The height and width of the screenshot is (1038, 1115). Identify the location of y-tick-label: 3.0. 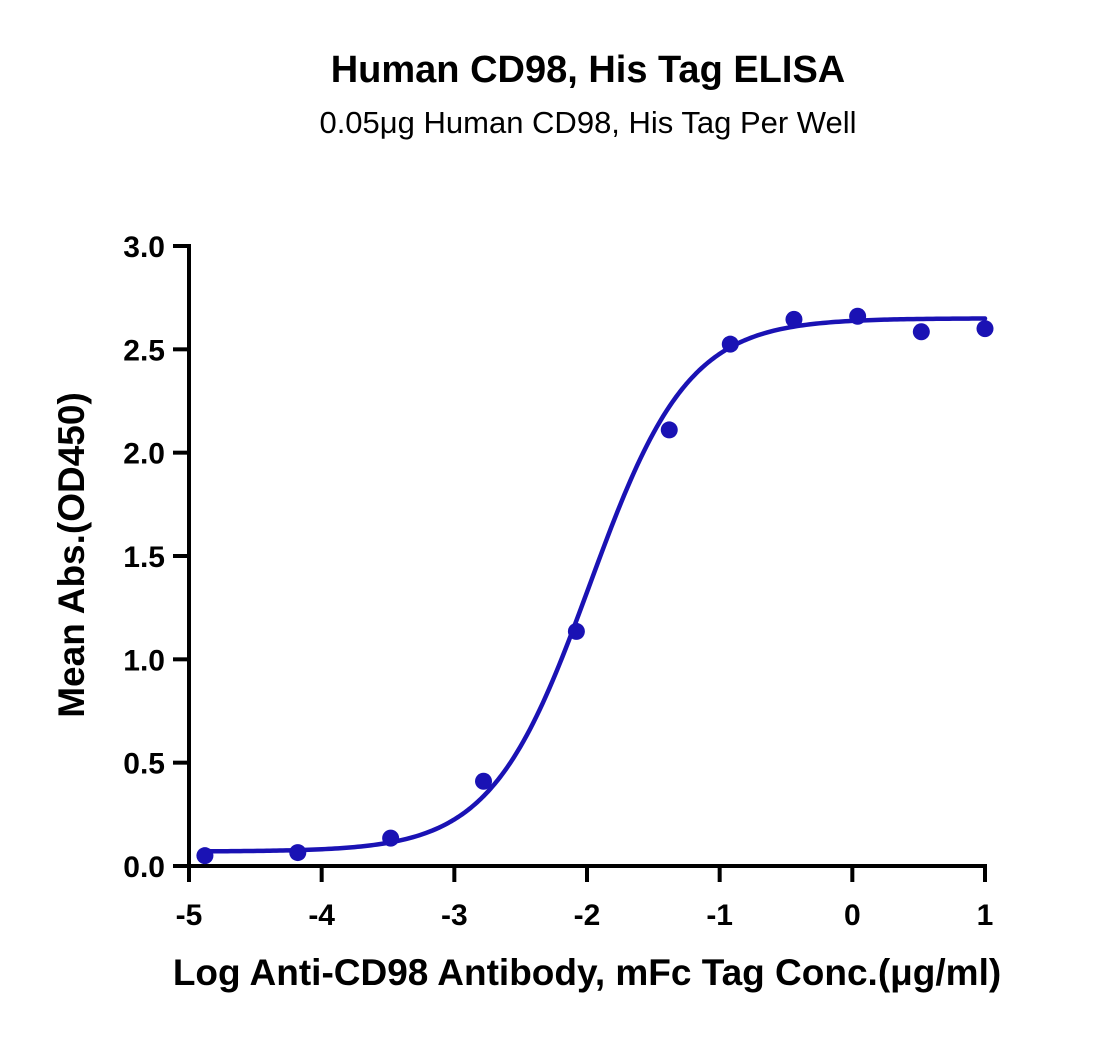
(144, 247).